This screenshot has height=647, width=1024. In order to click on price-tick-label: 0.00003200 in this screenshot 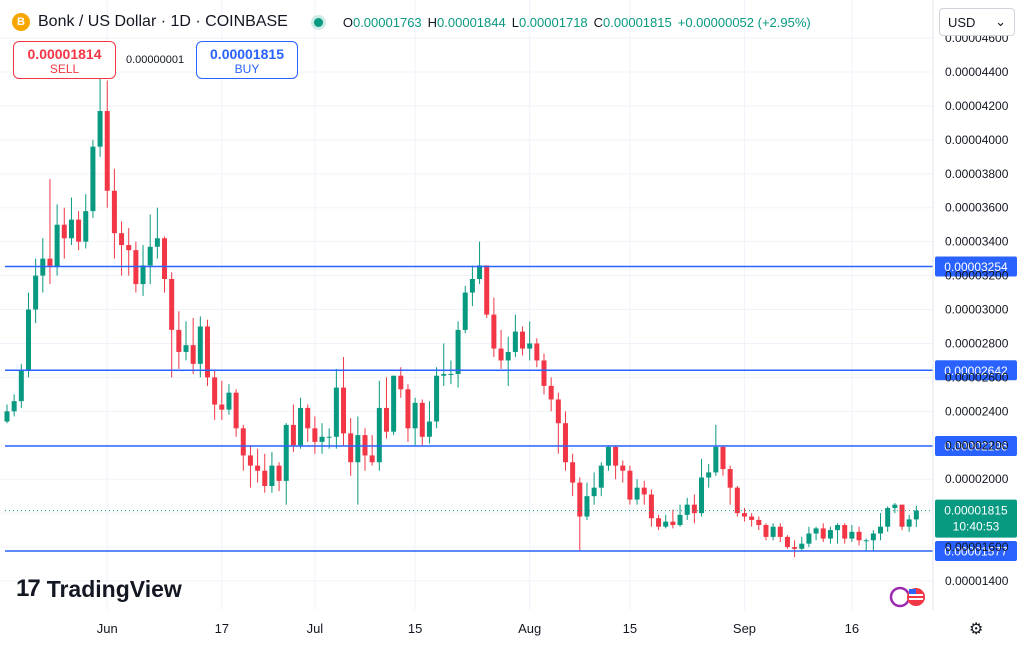, I will do `click(977, 276)`.